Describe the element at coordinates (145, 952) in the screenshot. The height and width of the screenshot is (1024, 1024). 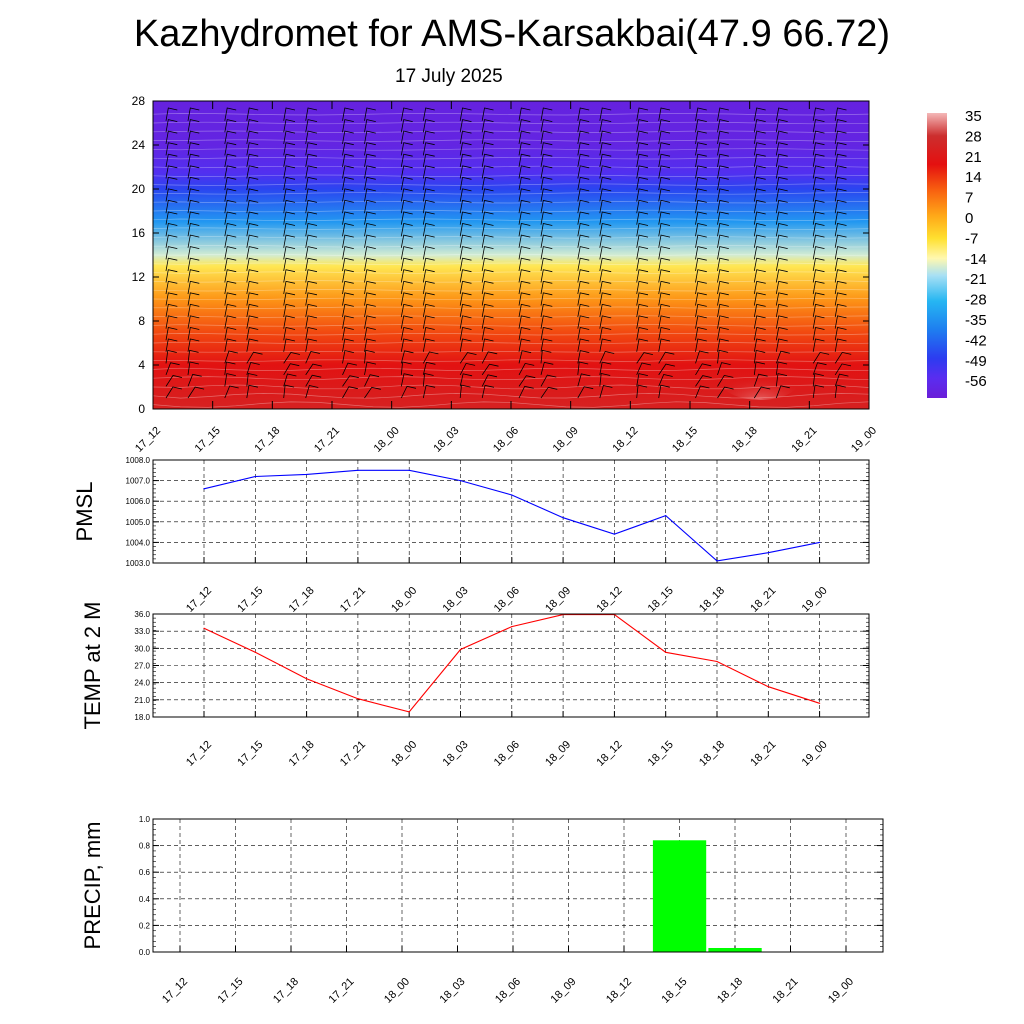
I see `y-tick-label: 0.0` at that location.